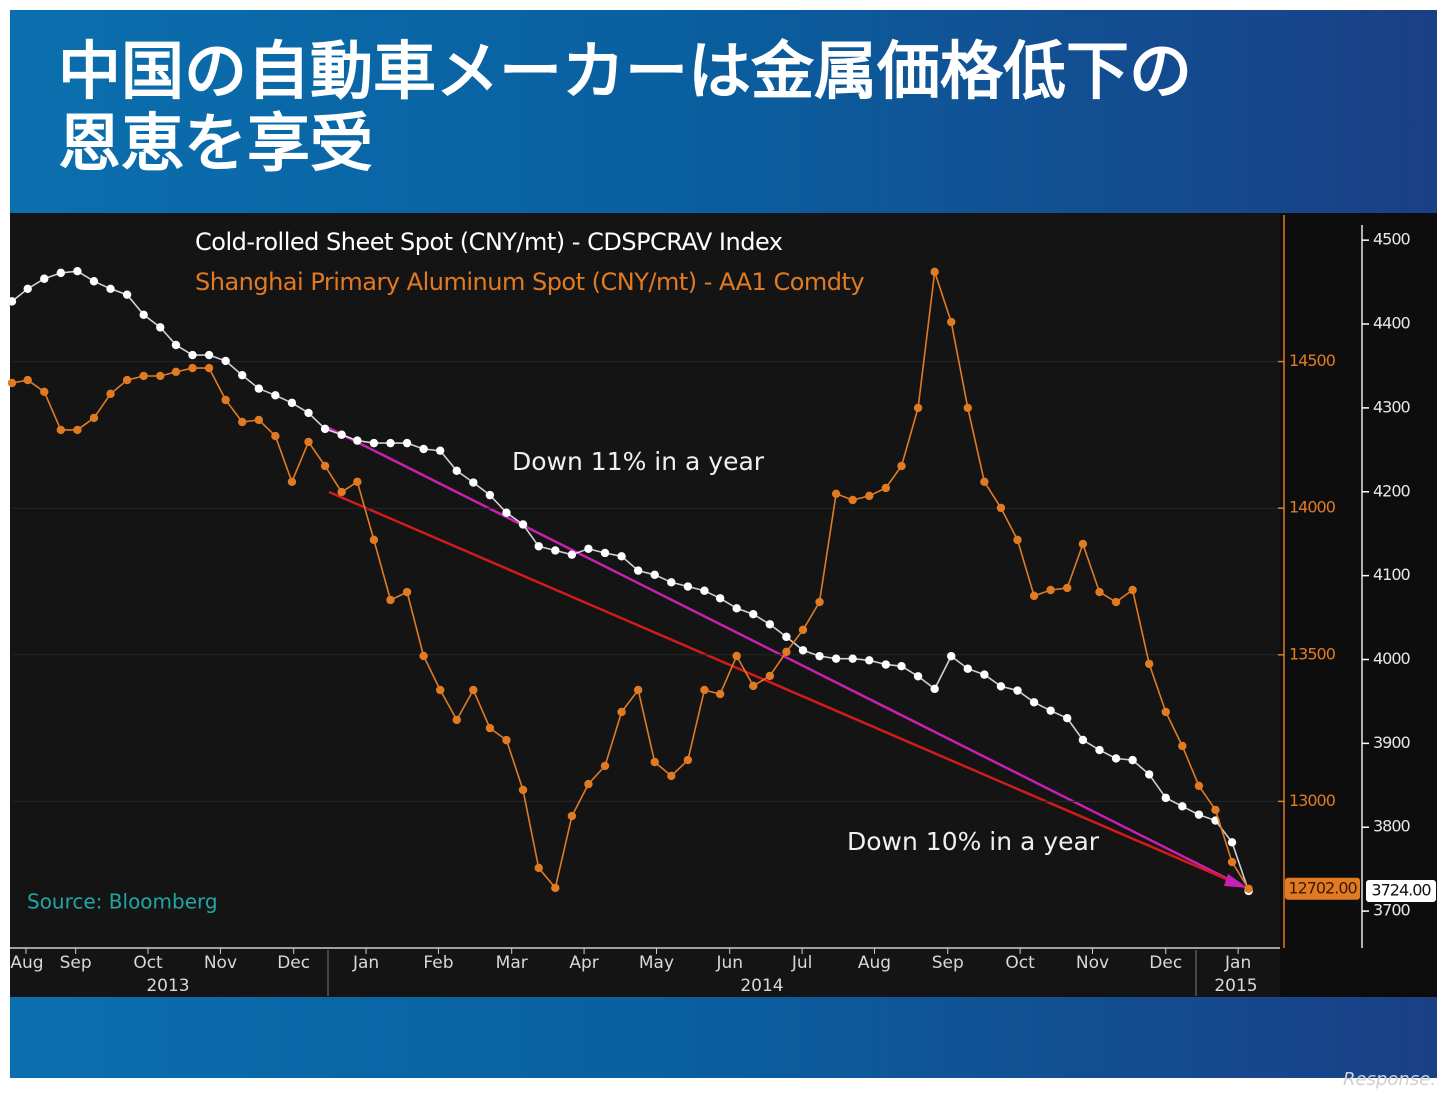 The height and width of the screenshot is (1103, 1449). Describe the element at coordinates (1358, 605) in the screenshot. I see `axis-panel` at that location.